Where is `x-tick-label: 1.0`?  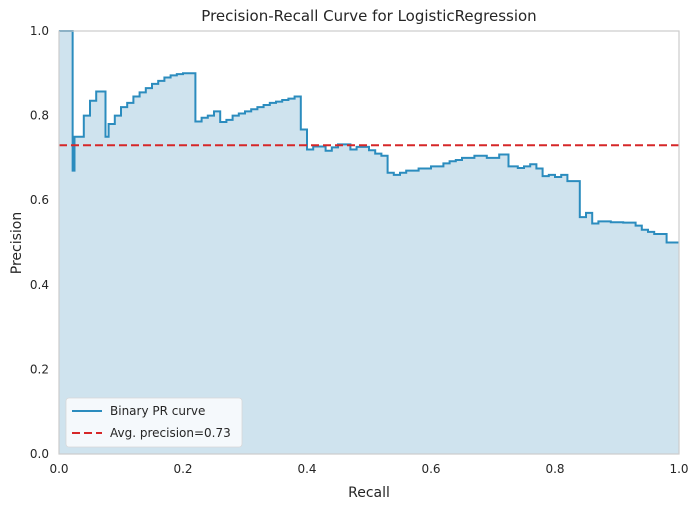
x-tick-label: 1.0 is located at coordinates (678, 469).